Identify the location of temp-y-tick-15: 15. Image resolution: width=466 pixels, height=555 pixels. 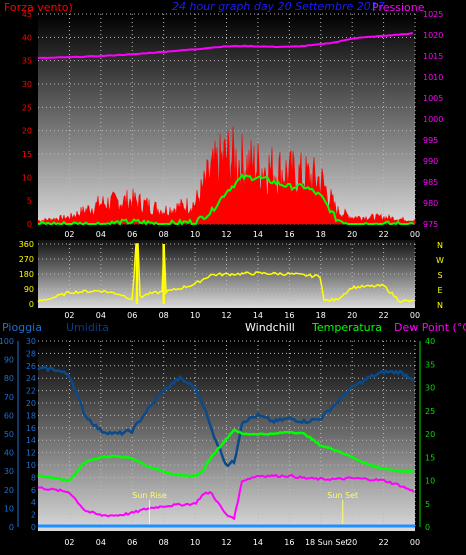
(430, 457).